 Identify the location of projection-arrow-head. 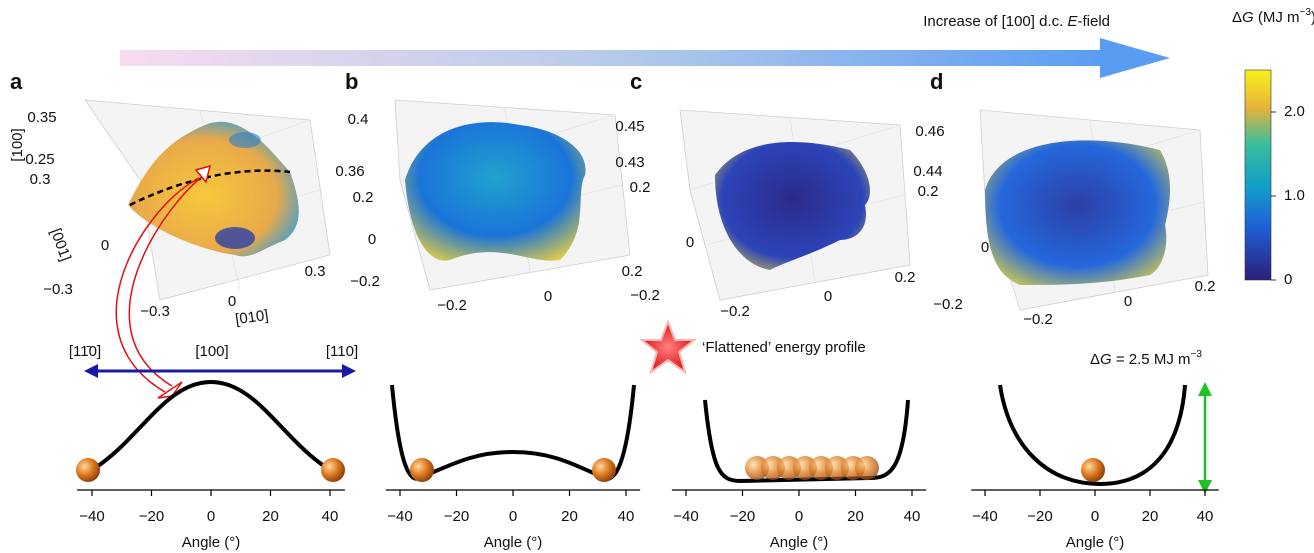
(170, 390).